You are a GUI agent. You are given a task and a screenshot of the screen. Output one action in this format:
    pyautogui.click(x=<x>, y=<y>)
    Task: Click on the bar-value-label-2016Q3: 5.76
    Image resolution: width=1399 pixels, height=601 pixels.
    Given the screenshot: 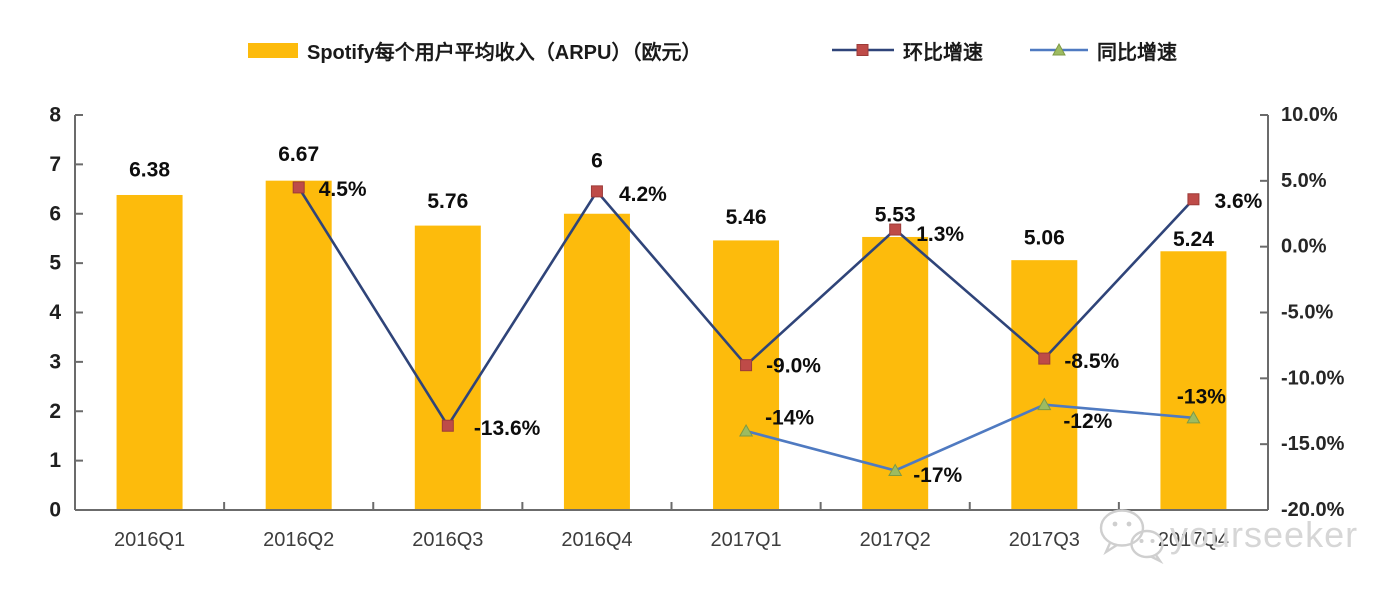 What is the action you would take?
    pyautogui.click(x=447, y=201)
    